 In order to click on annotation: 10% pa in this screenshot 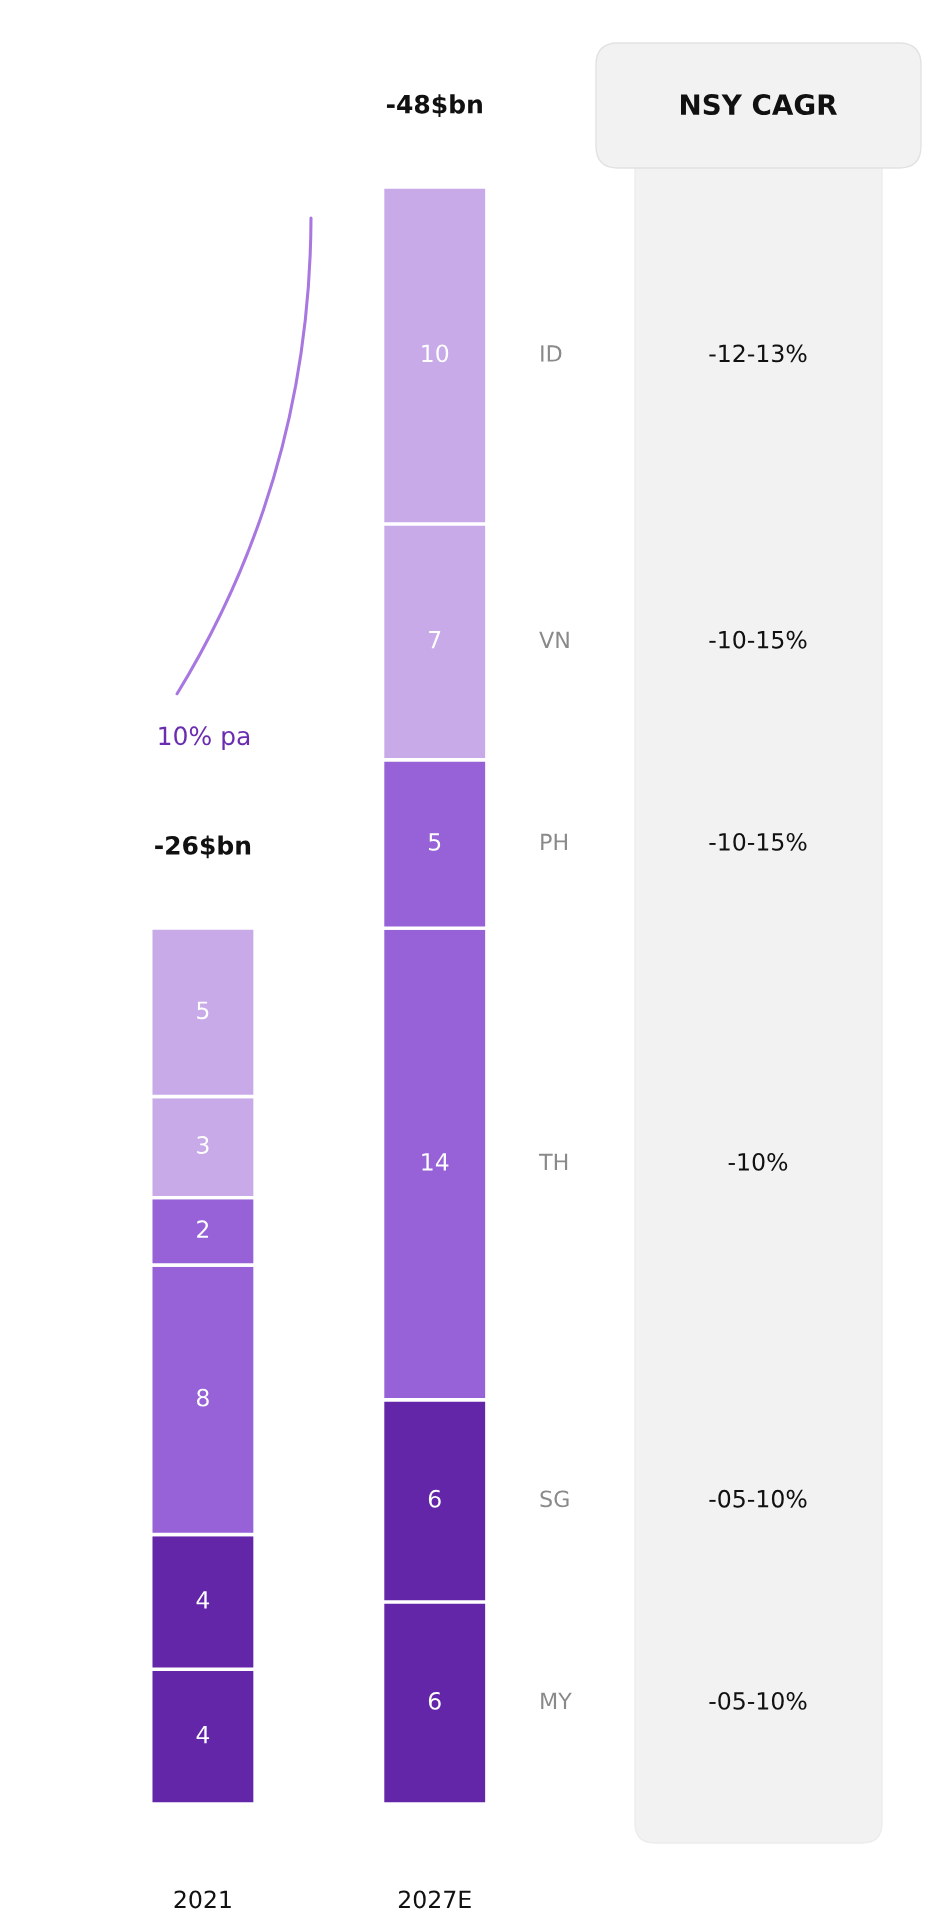, I will do `click(204, 738)`.